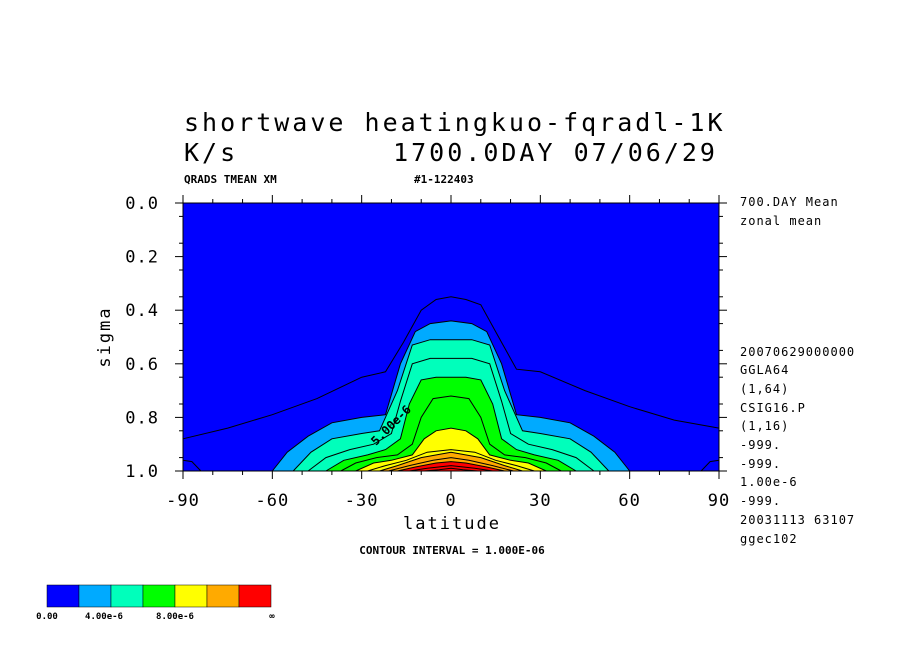 The height and width of the screenshot is (654, 904). I want to click on colorbar-label: ∞, so click(272, 617).